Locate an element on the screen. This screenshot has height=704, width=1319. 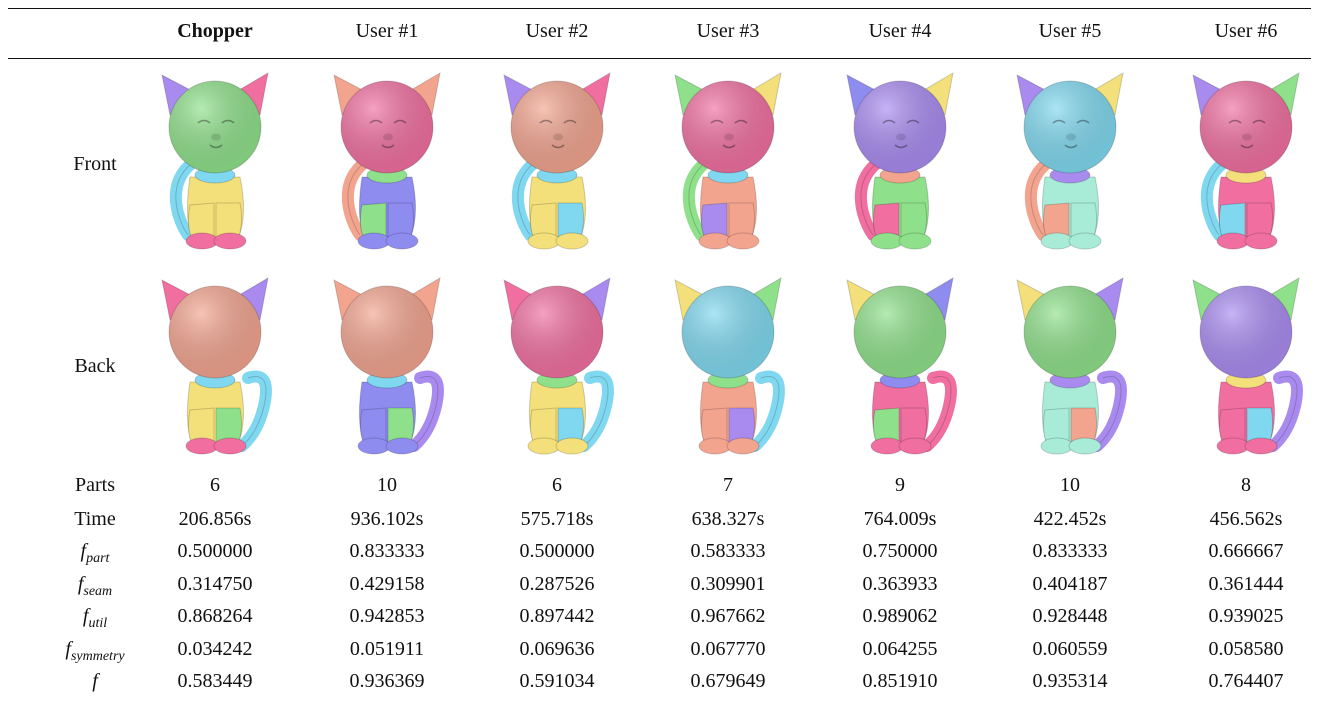
table-cell-f-symmetry: 0.034242 is located at coordinates (215, 649).